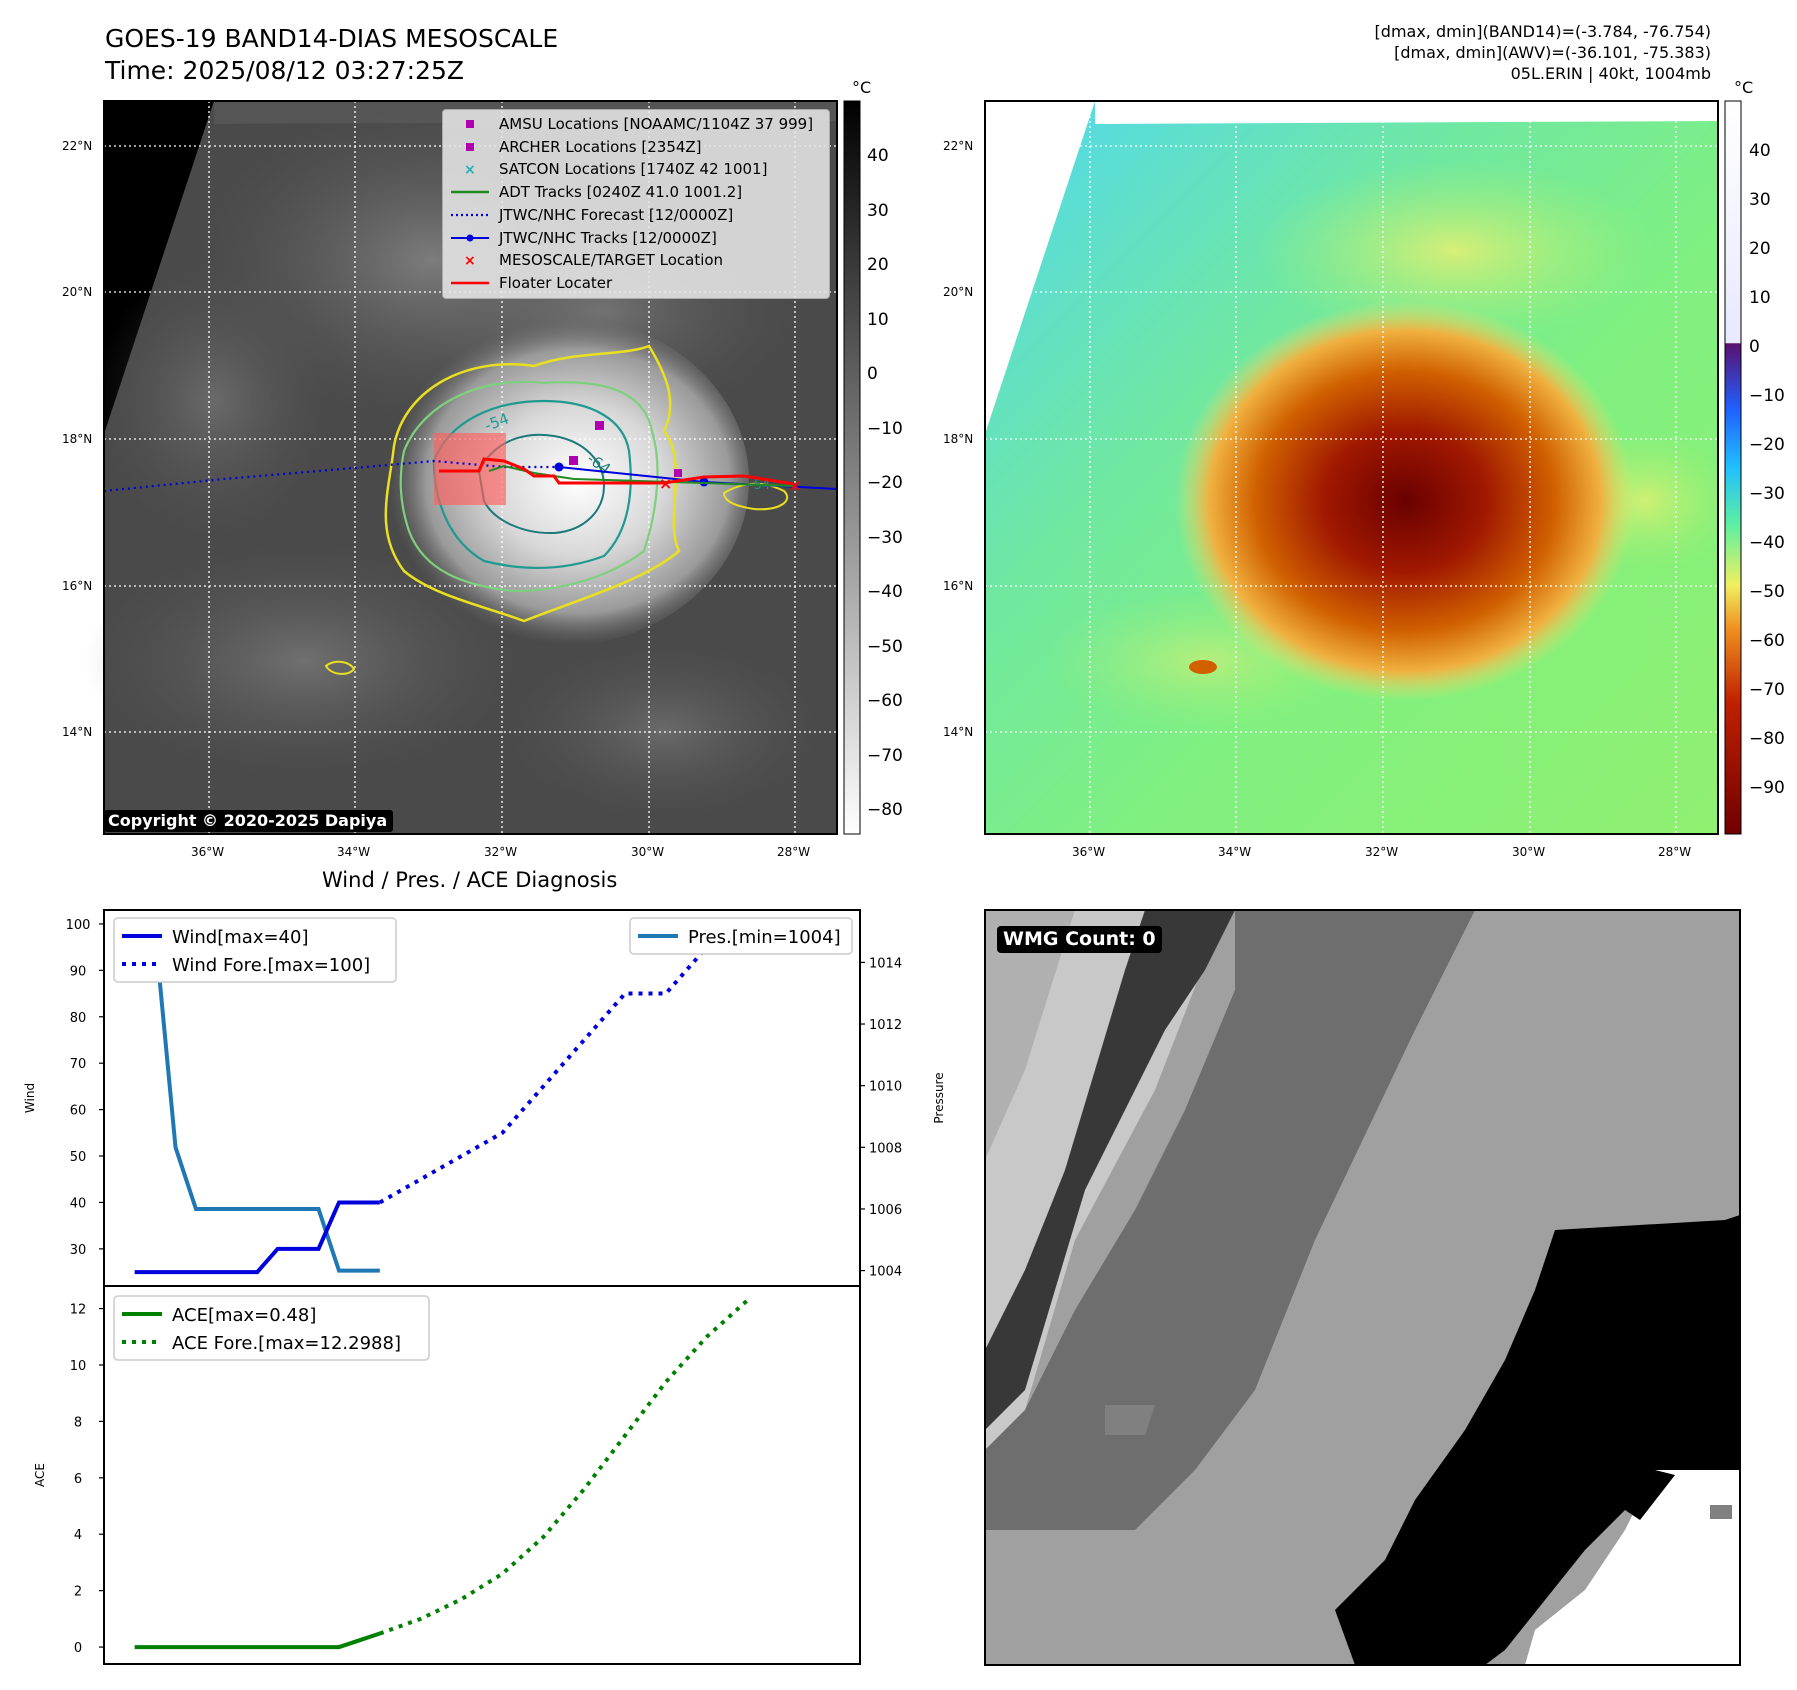 The width and height of the screenshot is (1797, 1690). I want to click on wind-forecast-series-line, so click(563, 1063).